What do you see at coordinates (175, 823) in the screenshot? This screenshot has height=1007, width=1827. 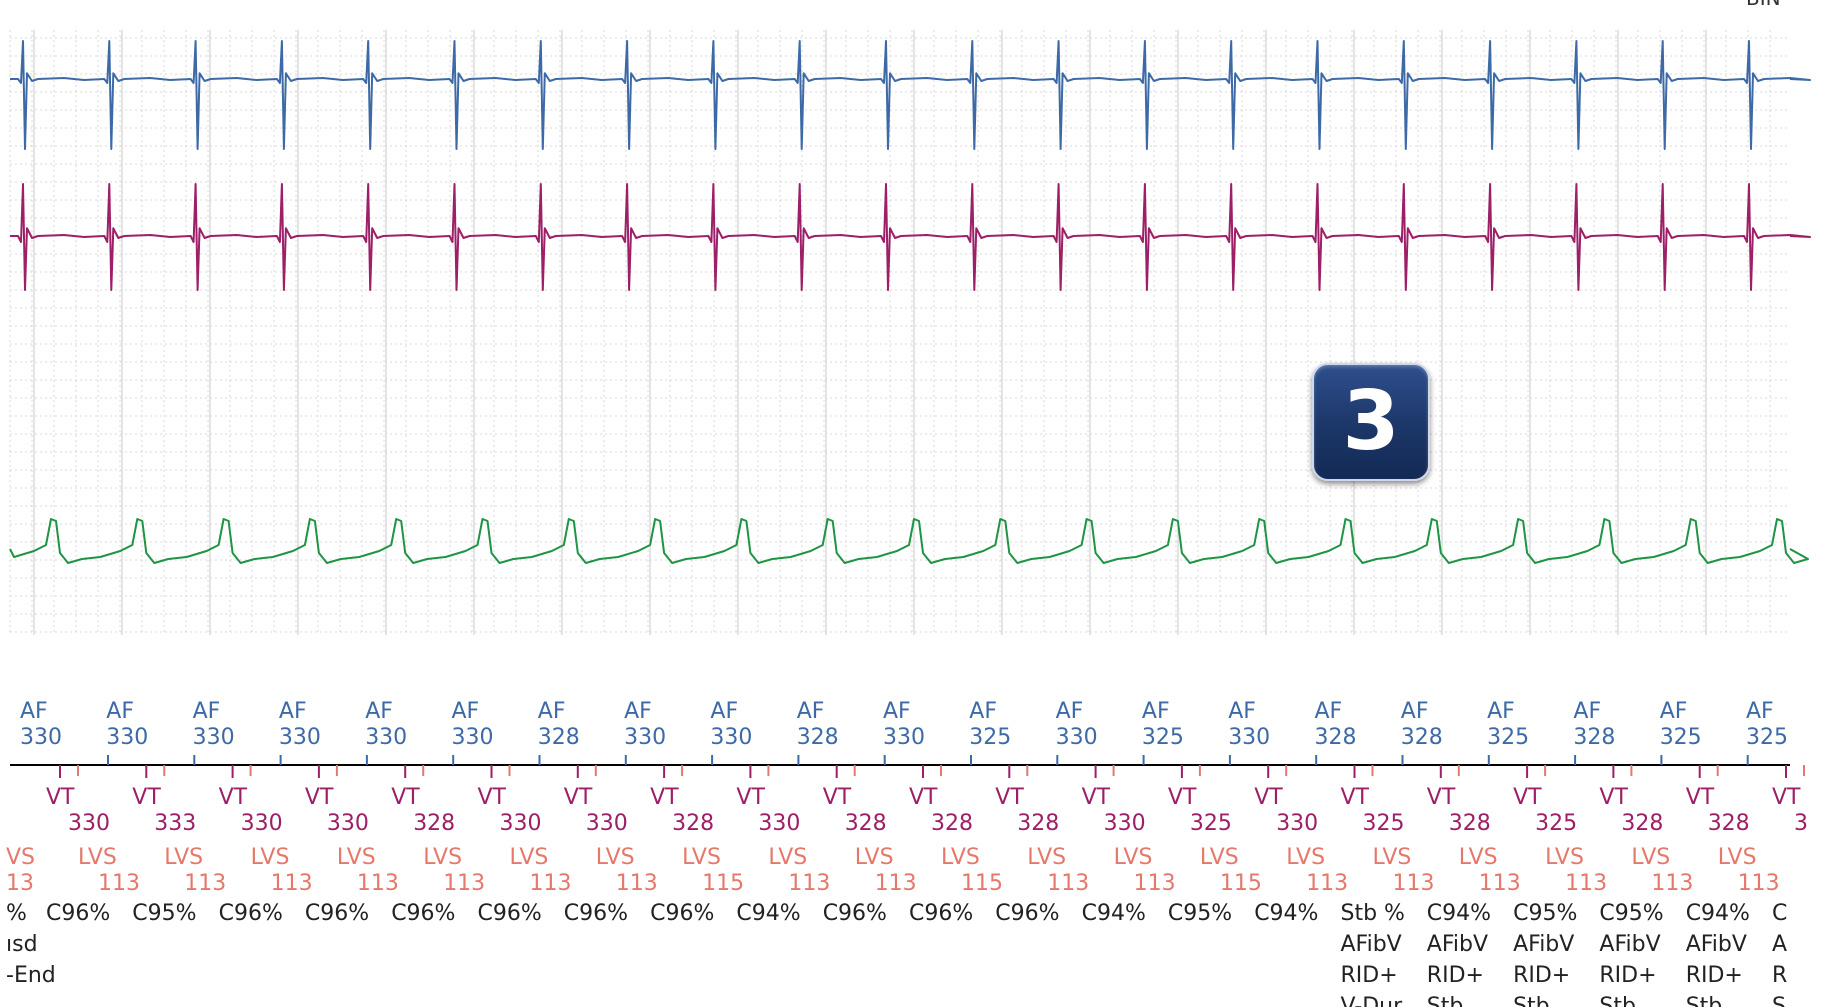 I see `ventricular-marker-interval: 333` at bounding box center [175, 823].